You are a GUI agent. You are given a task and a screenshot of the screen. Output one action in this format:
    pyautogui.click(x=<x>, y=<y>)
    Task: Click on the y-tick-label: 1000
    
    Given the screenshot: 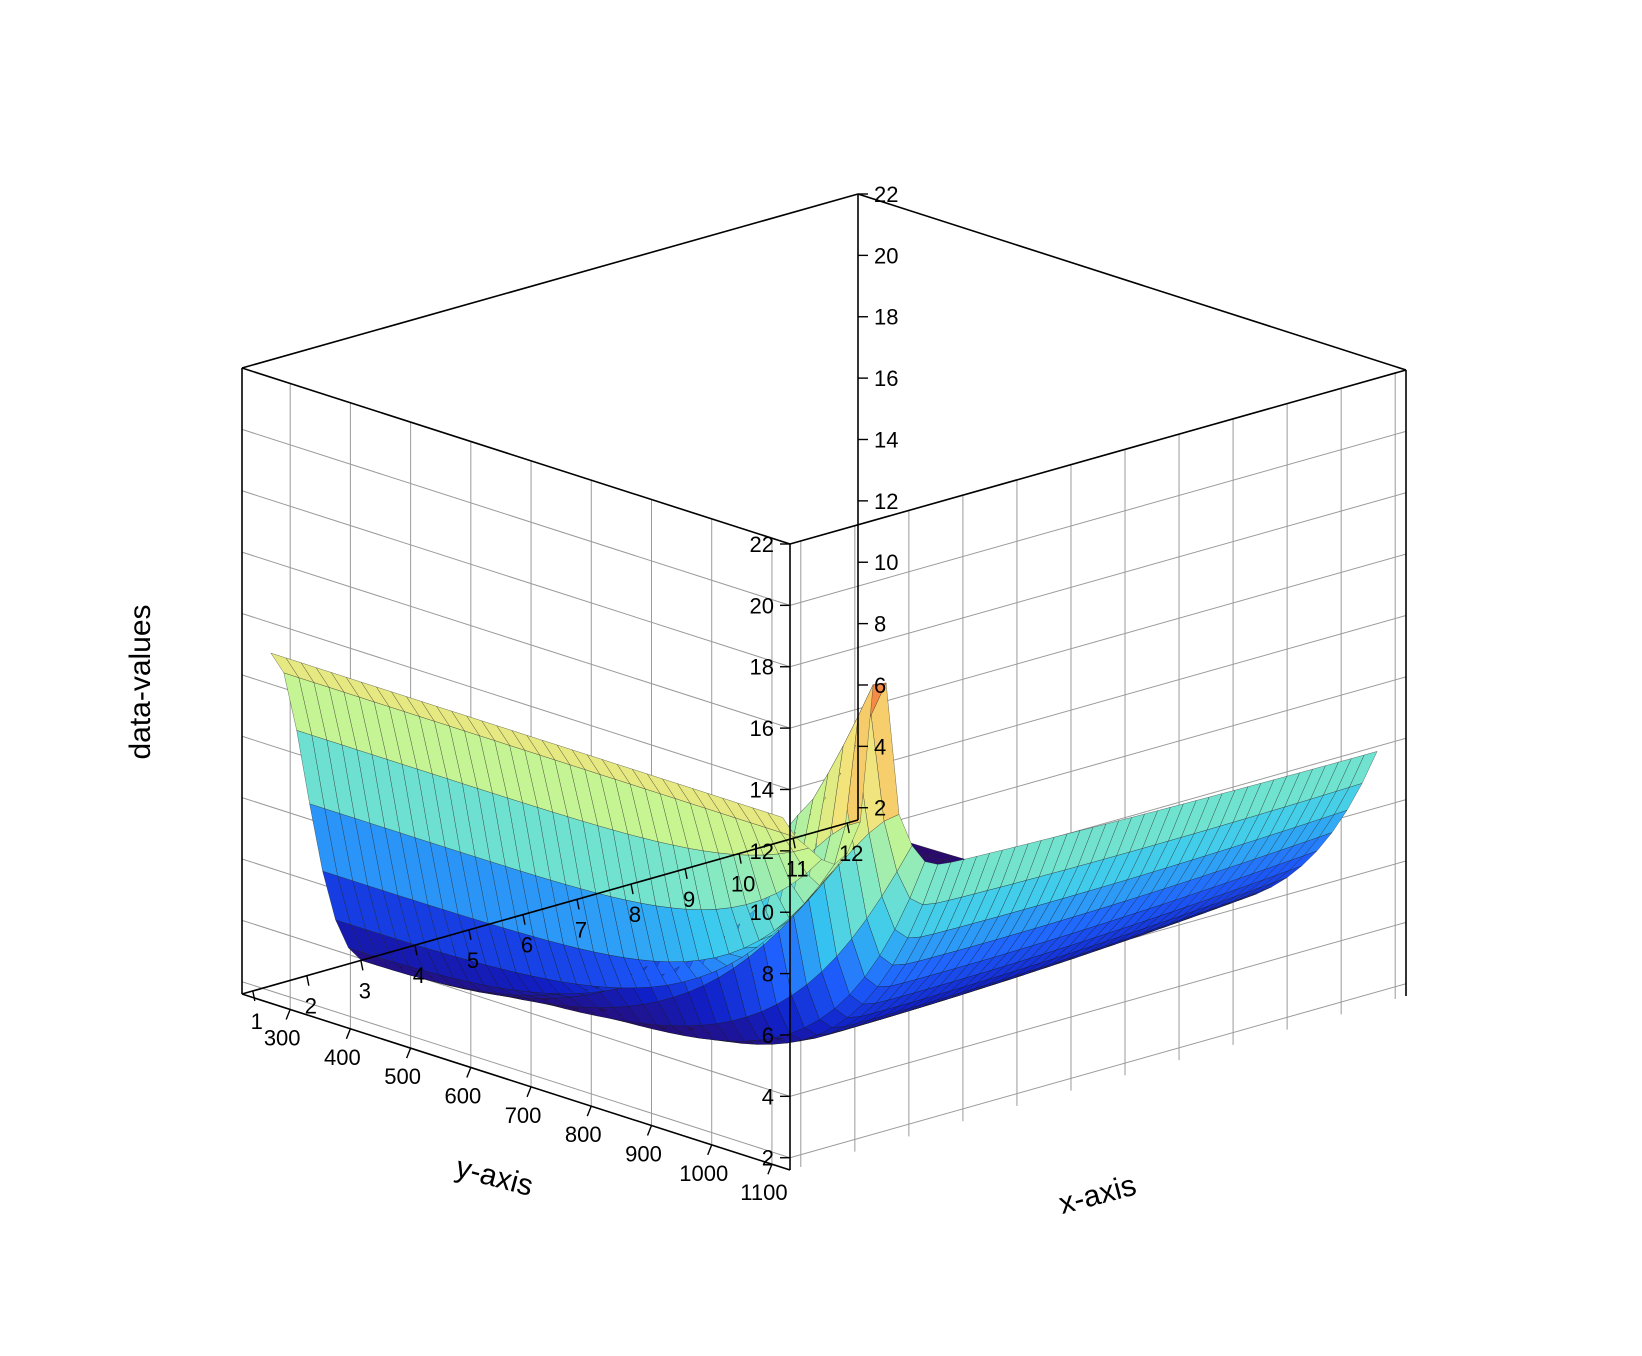 What is the action you would take?
    pyautogui.click(x=703, y=1173)
    